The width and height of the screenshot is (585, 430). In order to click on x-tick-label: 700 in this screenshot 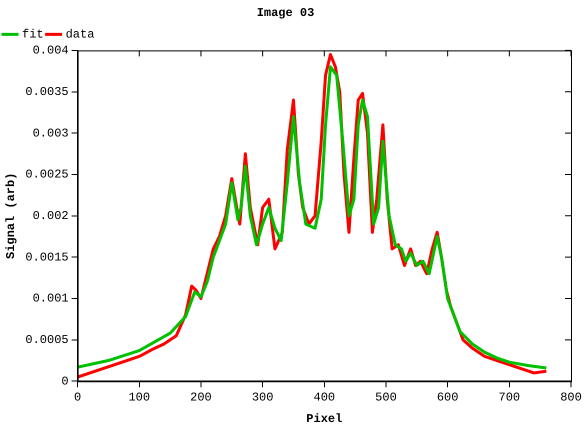, I will do `click(509, 397)`.